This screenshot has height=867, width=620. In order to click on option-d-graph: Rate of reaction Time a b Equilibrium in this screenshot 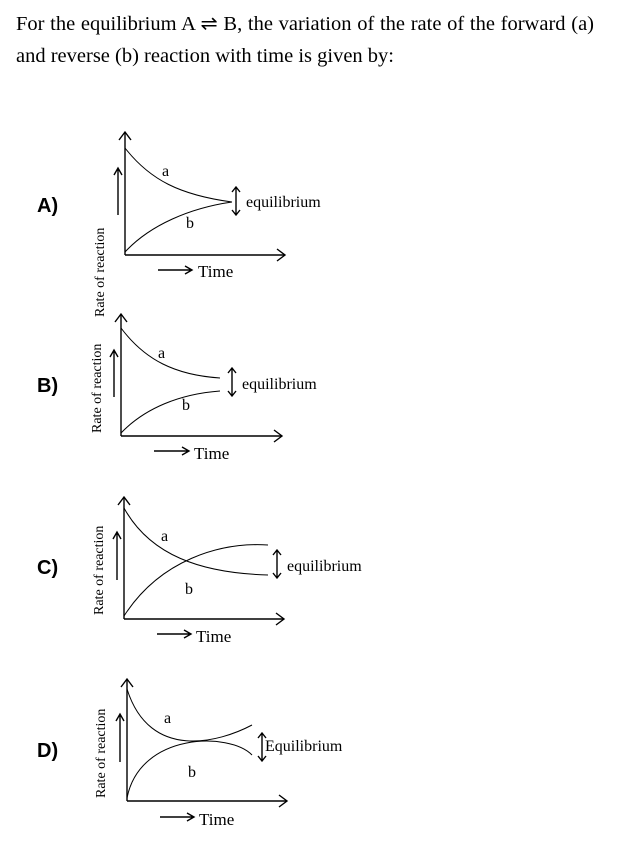, I will do `click(218, 753)`.